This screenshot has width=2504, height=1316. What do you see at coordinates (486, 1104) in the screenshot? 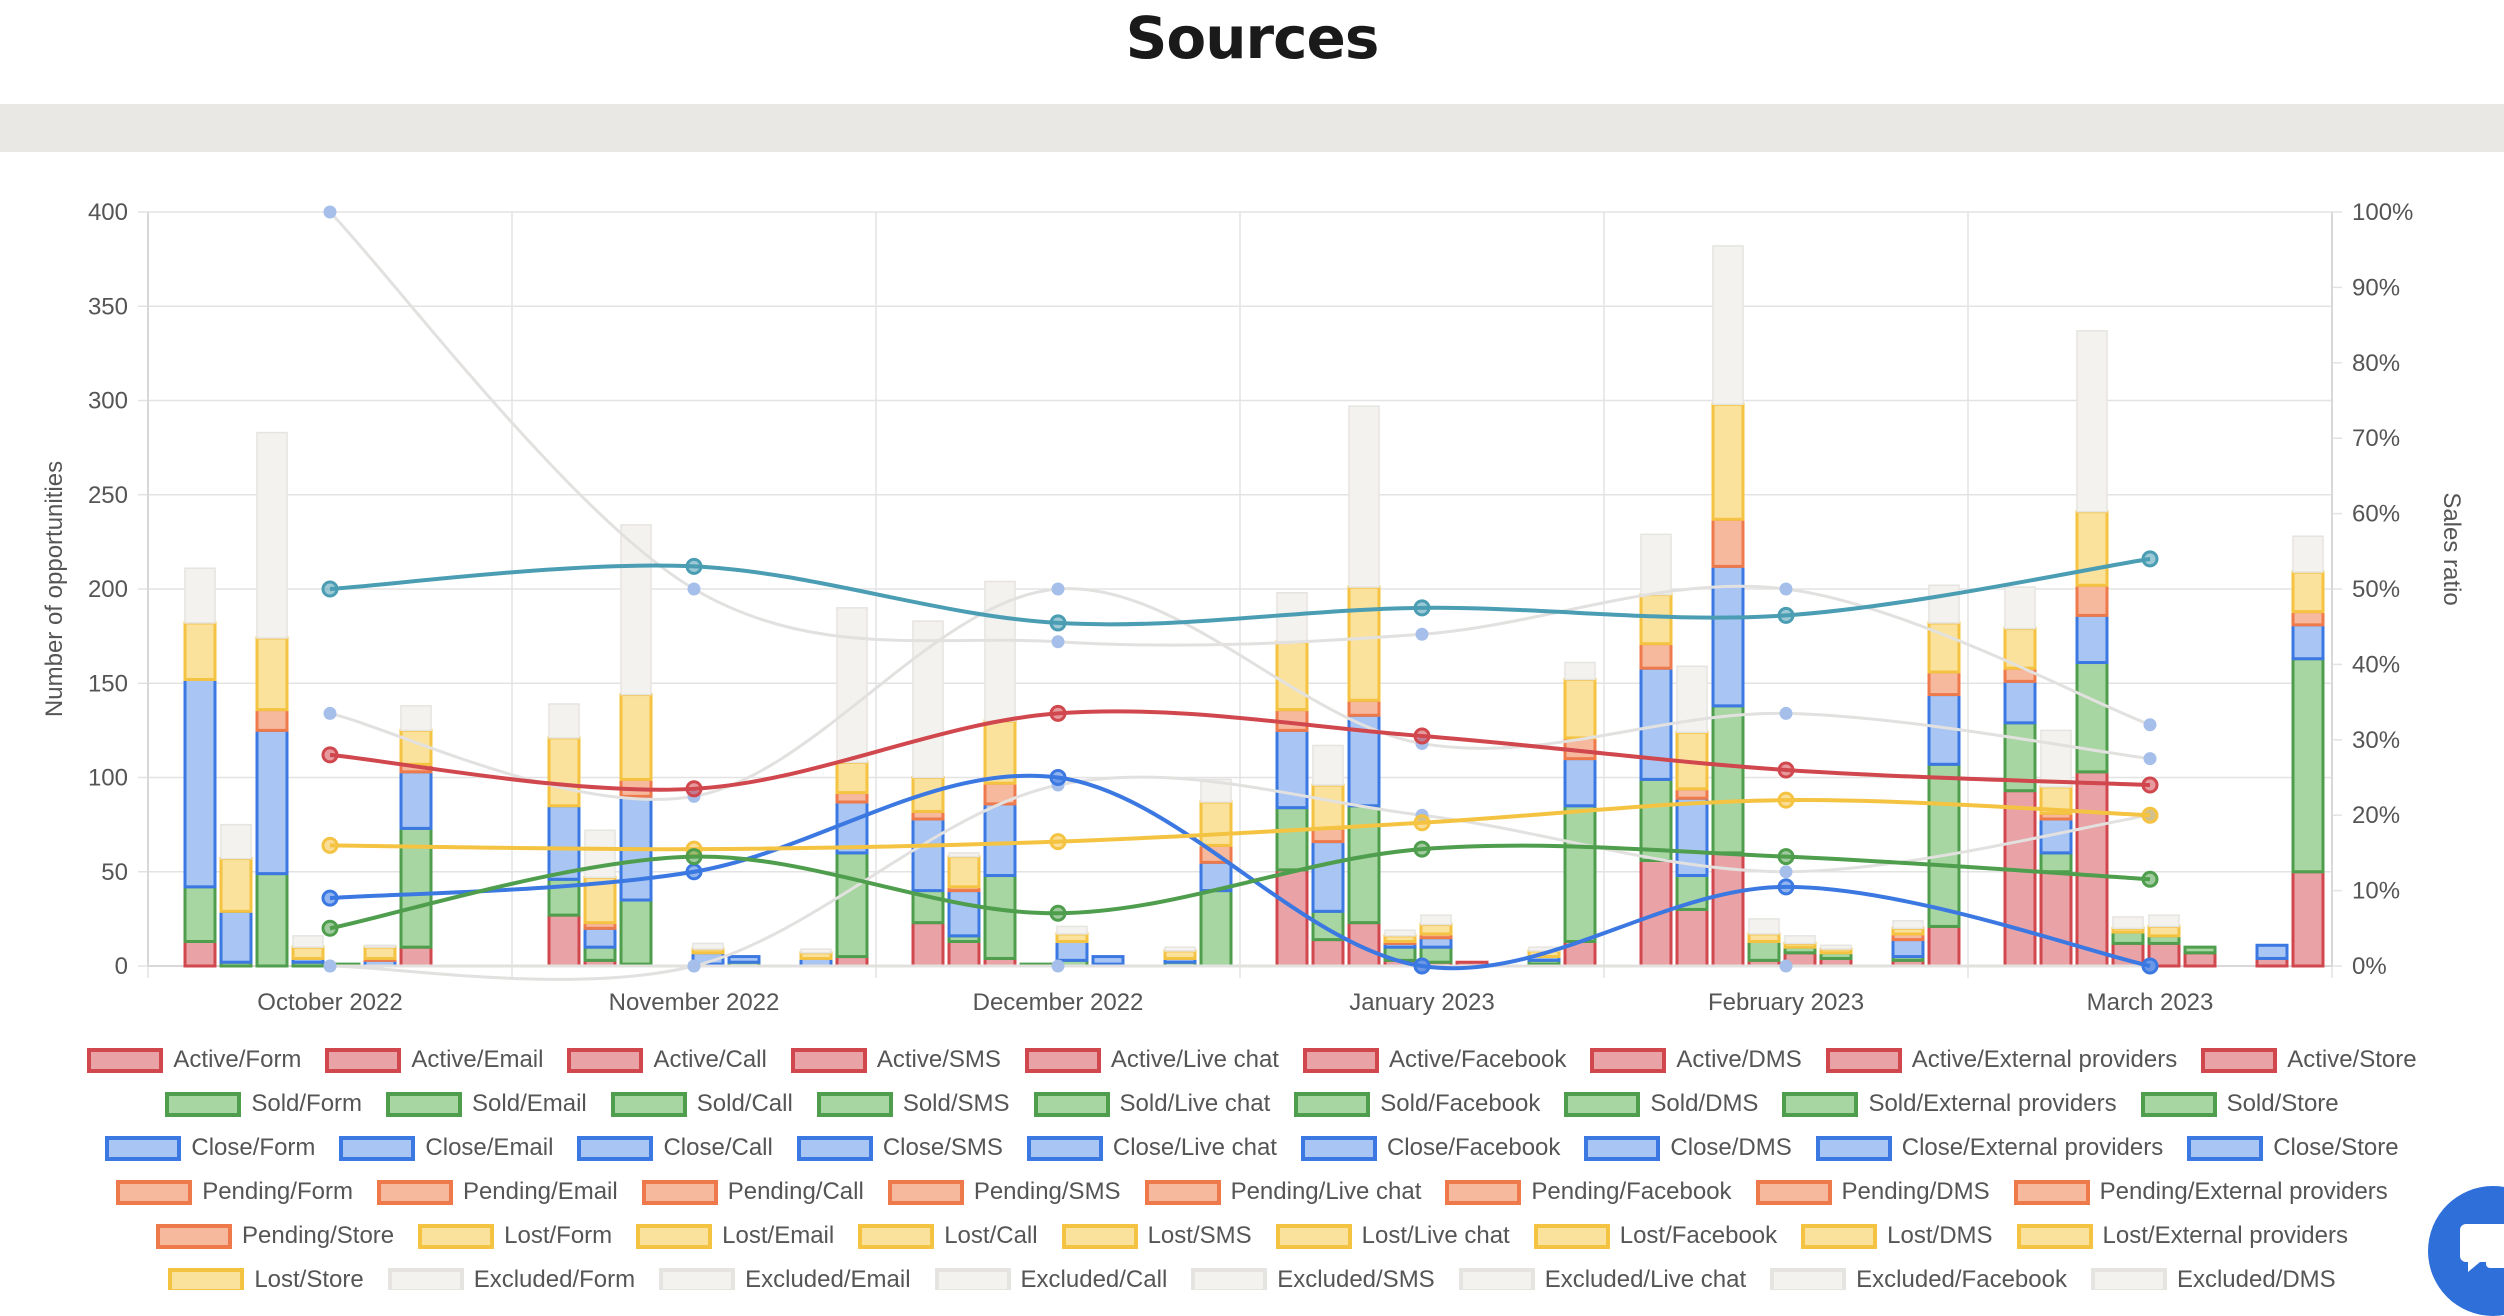
I see `legend-item: Sold/Email` at bounding box center [486, 1104].